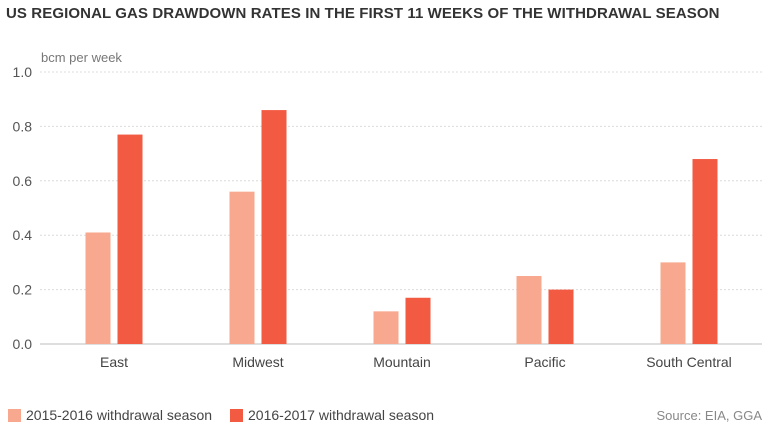 The width and height of the screenshot is (770, 430). I want to click on x-tick-label: Mountain, so click(402, 362).